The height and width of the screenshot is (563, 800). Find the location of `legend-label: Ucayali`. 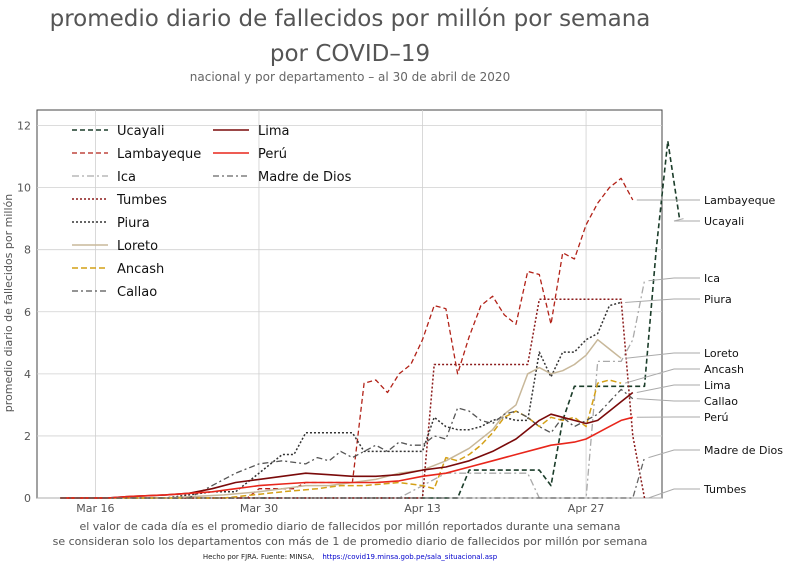

legend-label: Ucayali is located at coordinates (141, 131).